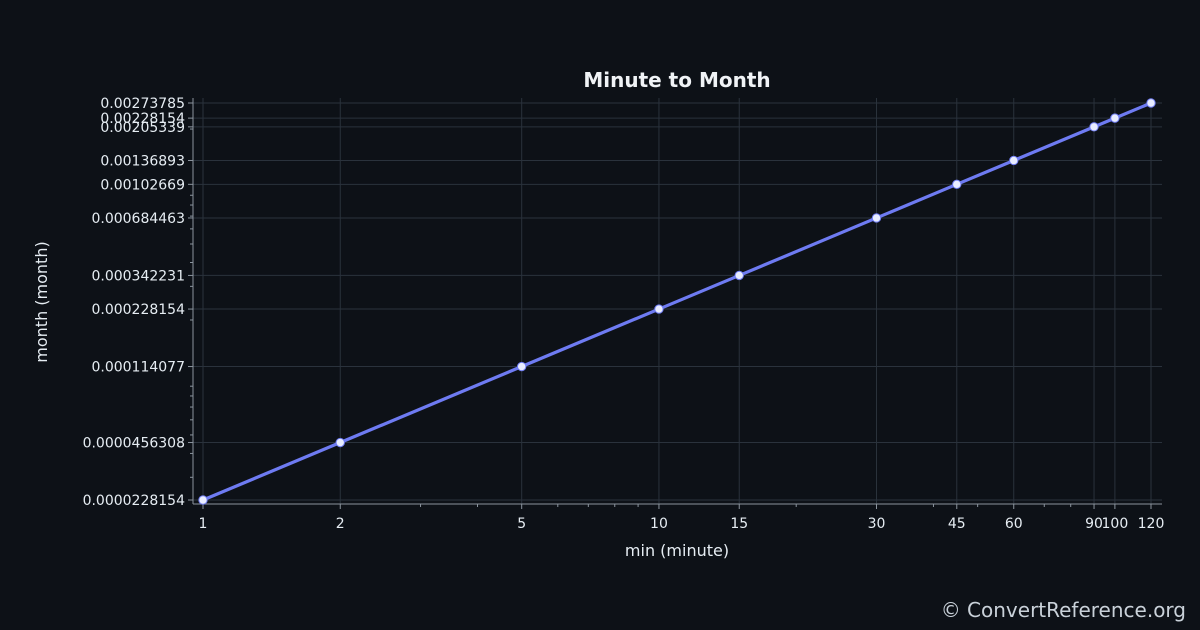 The width and height of the screenshot is (1200, 630). Describe the element at coordinates (1115, 524) in the screenshot. I see `x-tick-label: 100` at that location.